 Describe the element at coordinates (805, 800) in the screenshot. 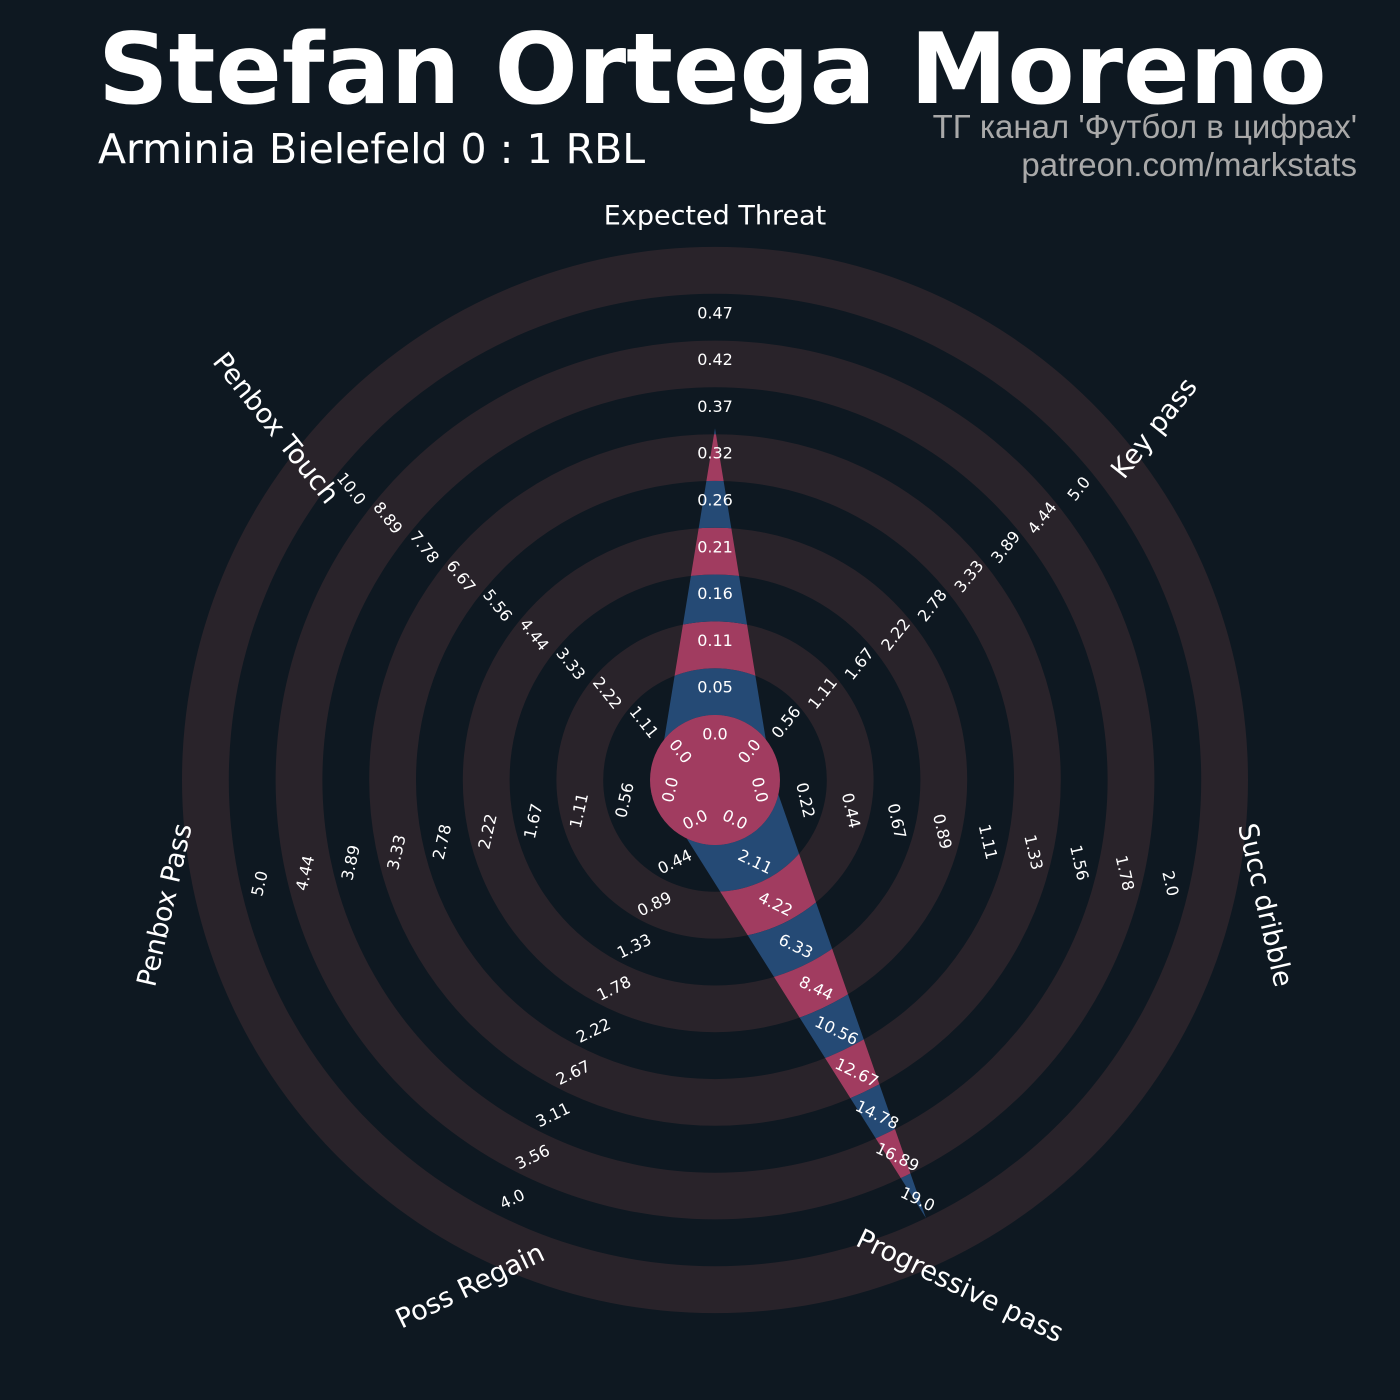

I see `tick-label: 0.22` at that location.